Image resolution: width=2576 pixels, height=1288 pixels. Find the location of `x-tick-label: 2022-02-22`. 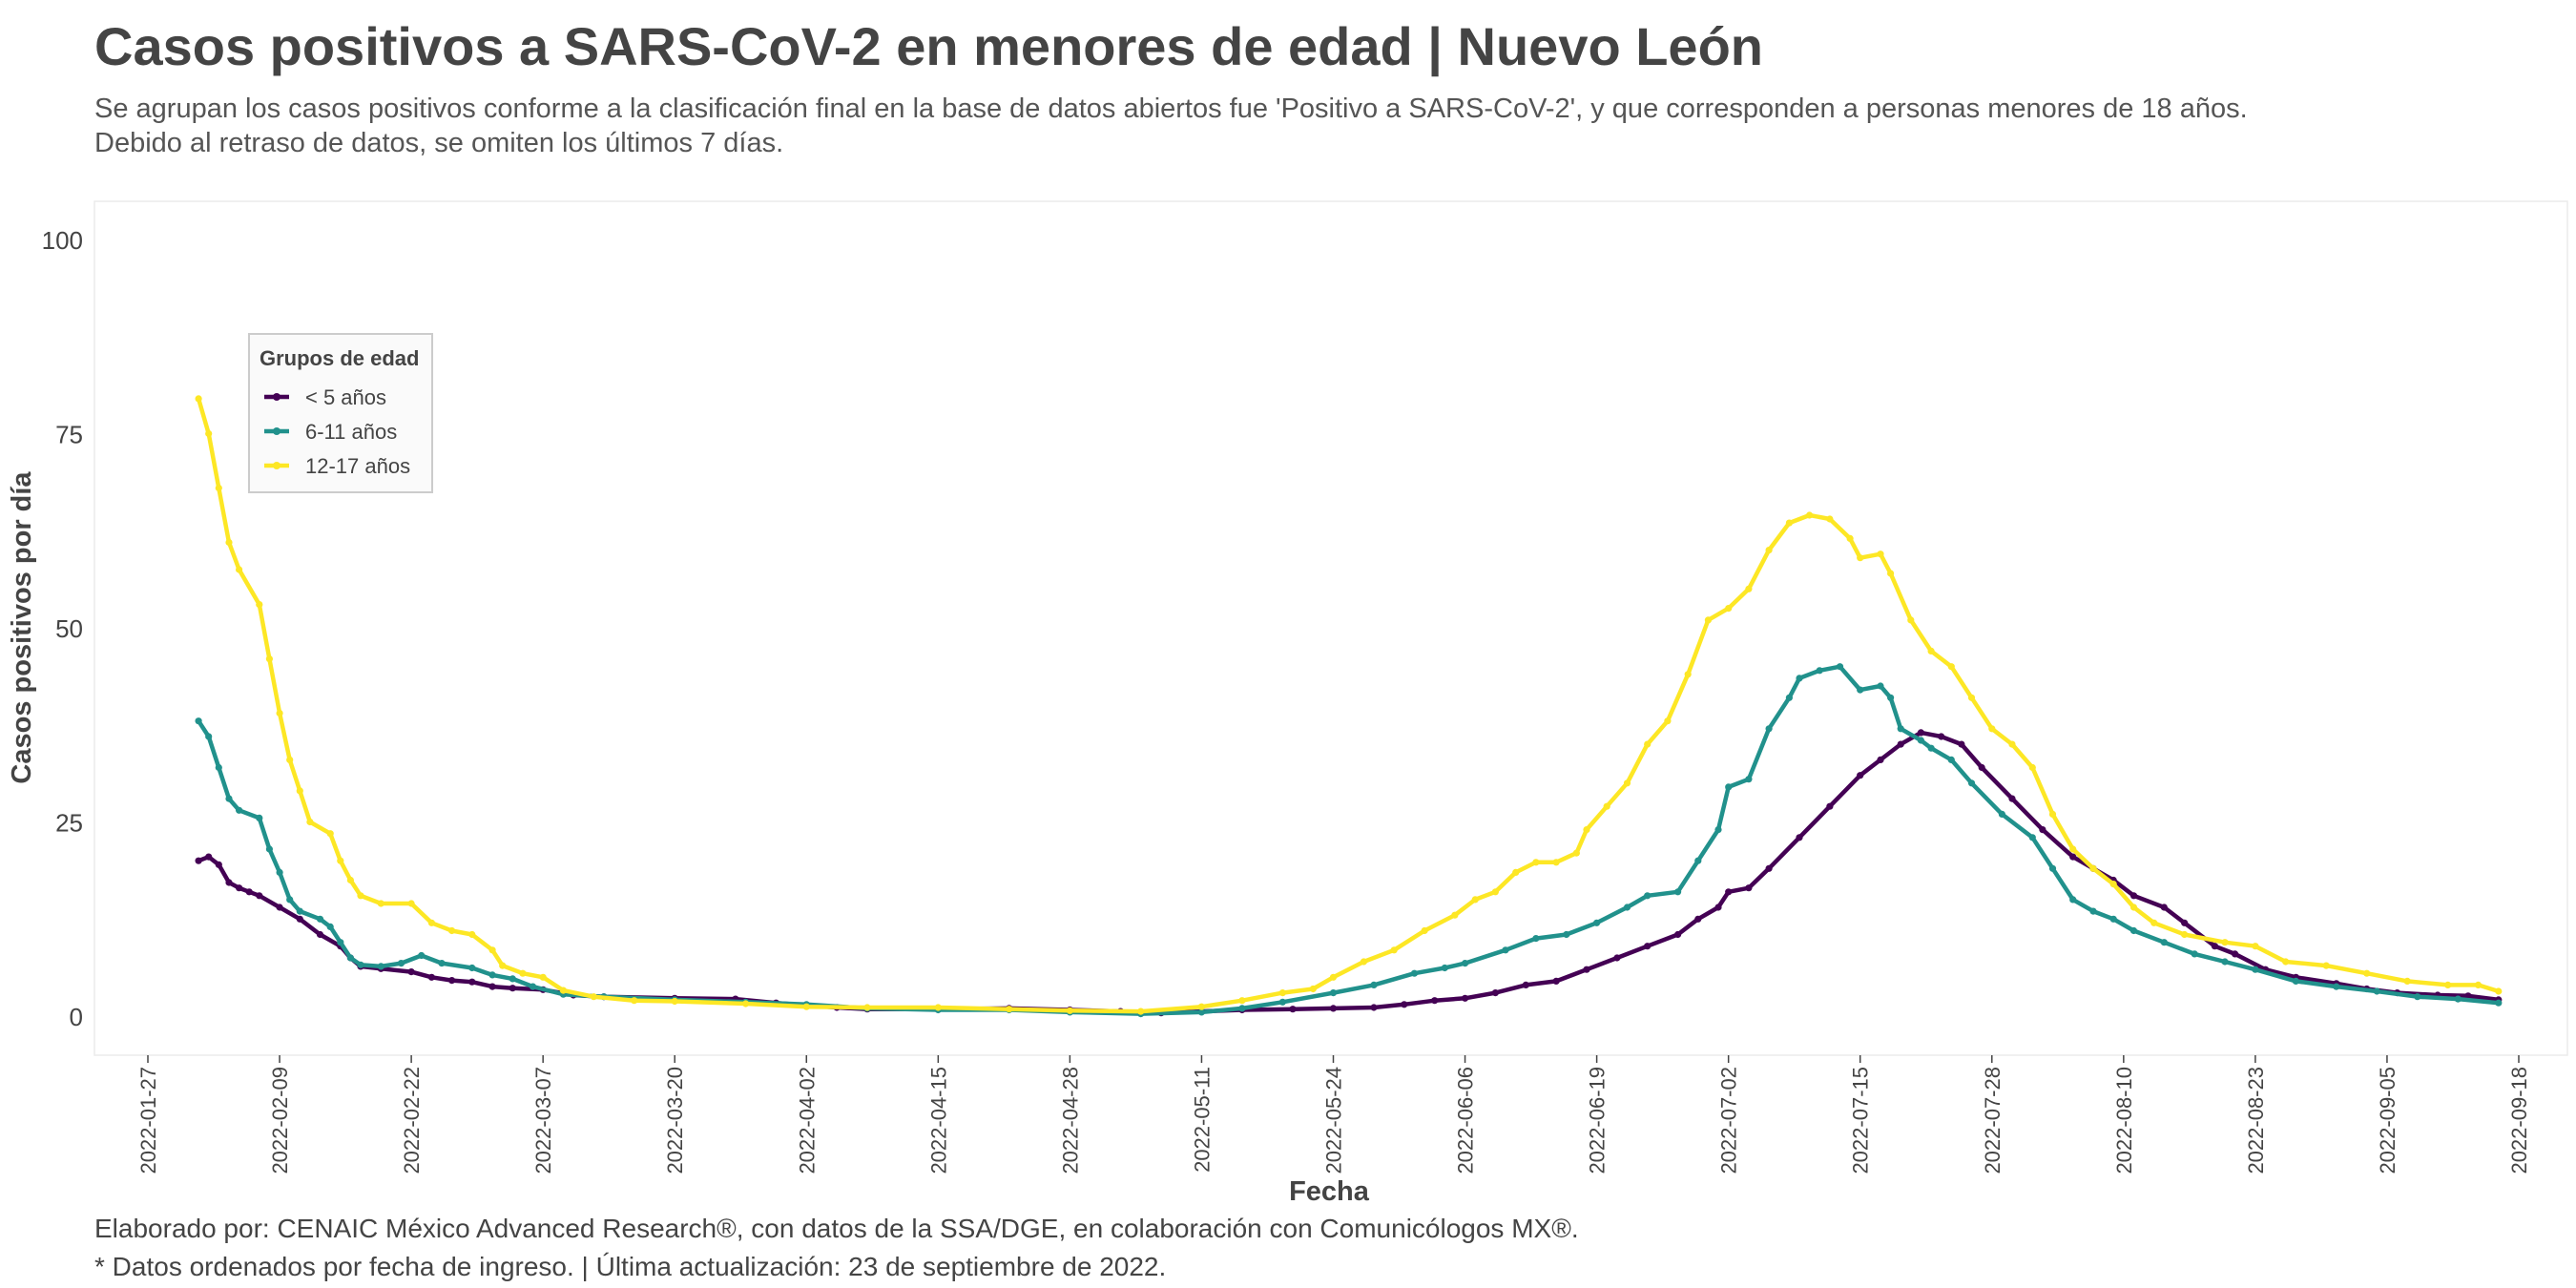

x-tick-label: 2022-02-22 is located at coordinates (412, 1120).